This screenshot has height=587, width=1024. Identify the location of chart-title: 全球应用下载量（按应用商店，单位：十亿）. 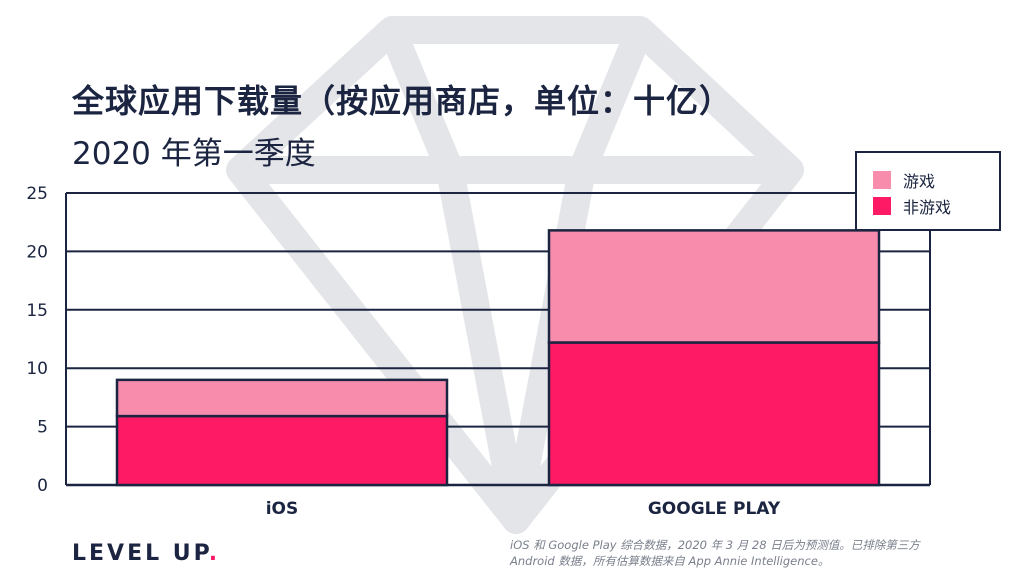
(402, 101).